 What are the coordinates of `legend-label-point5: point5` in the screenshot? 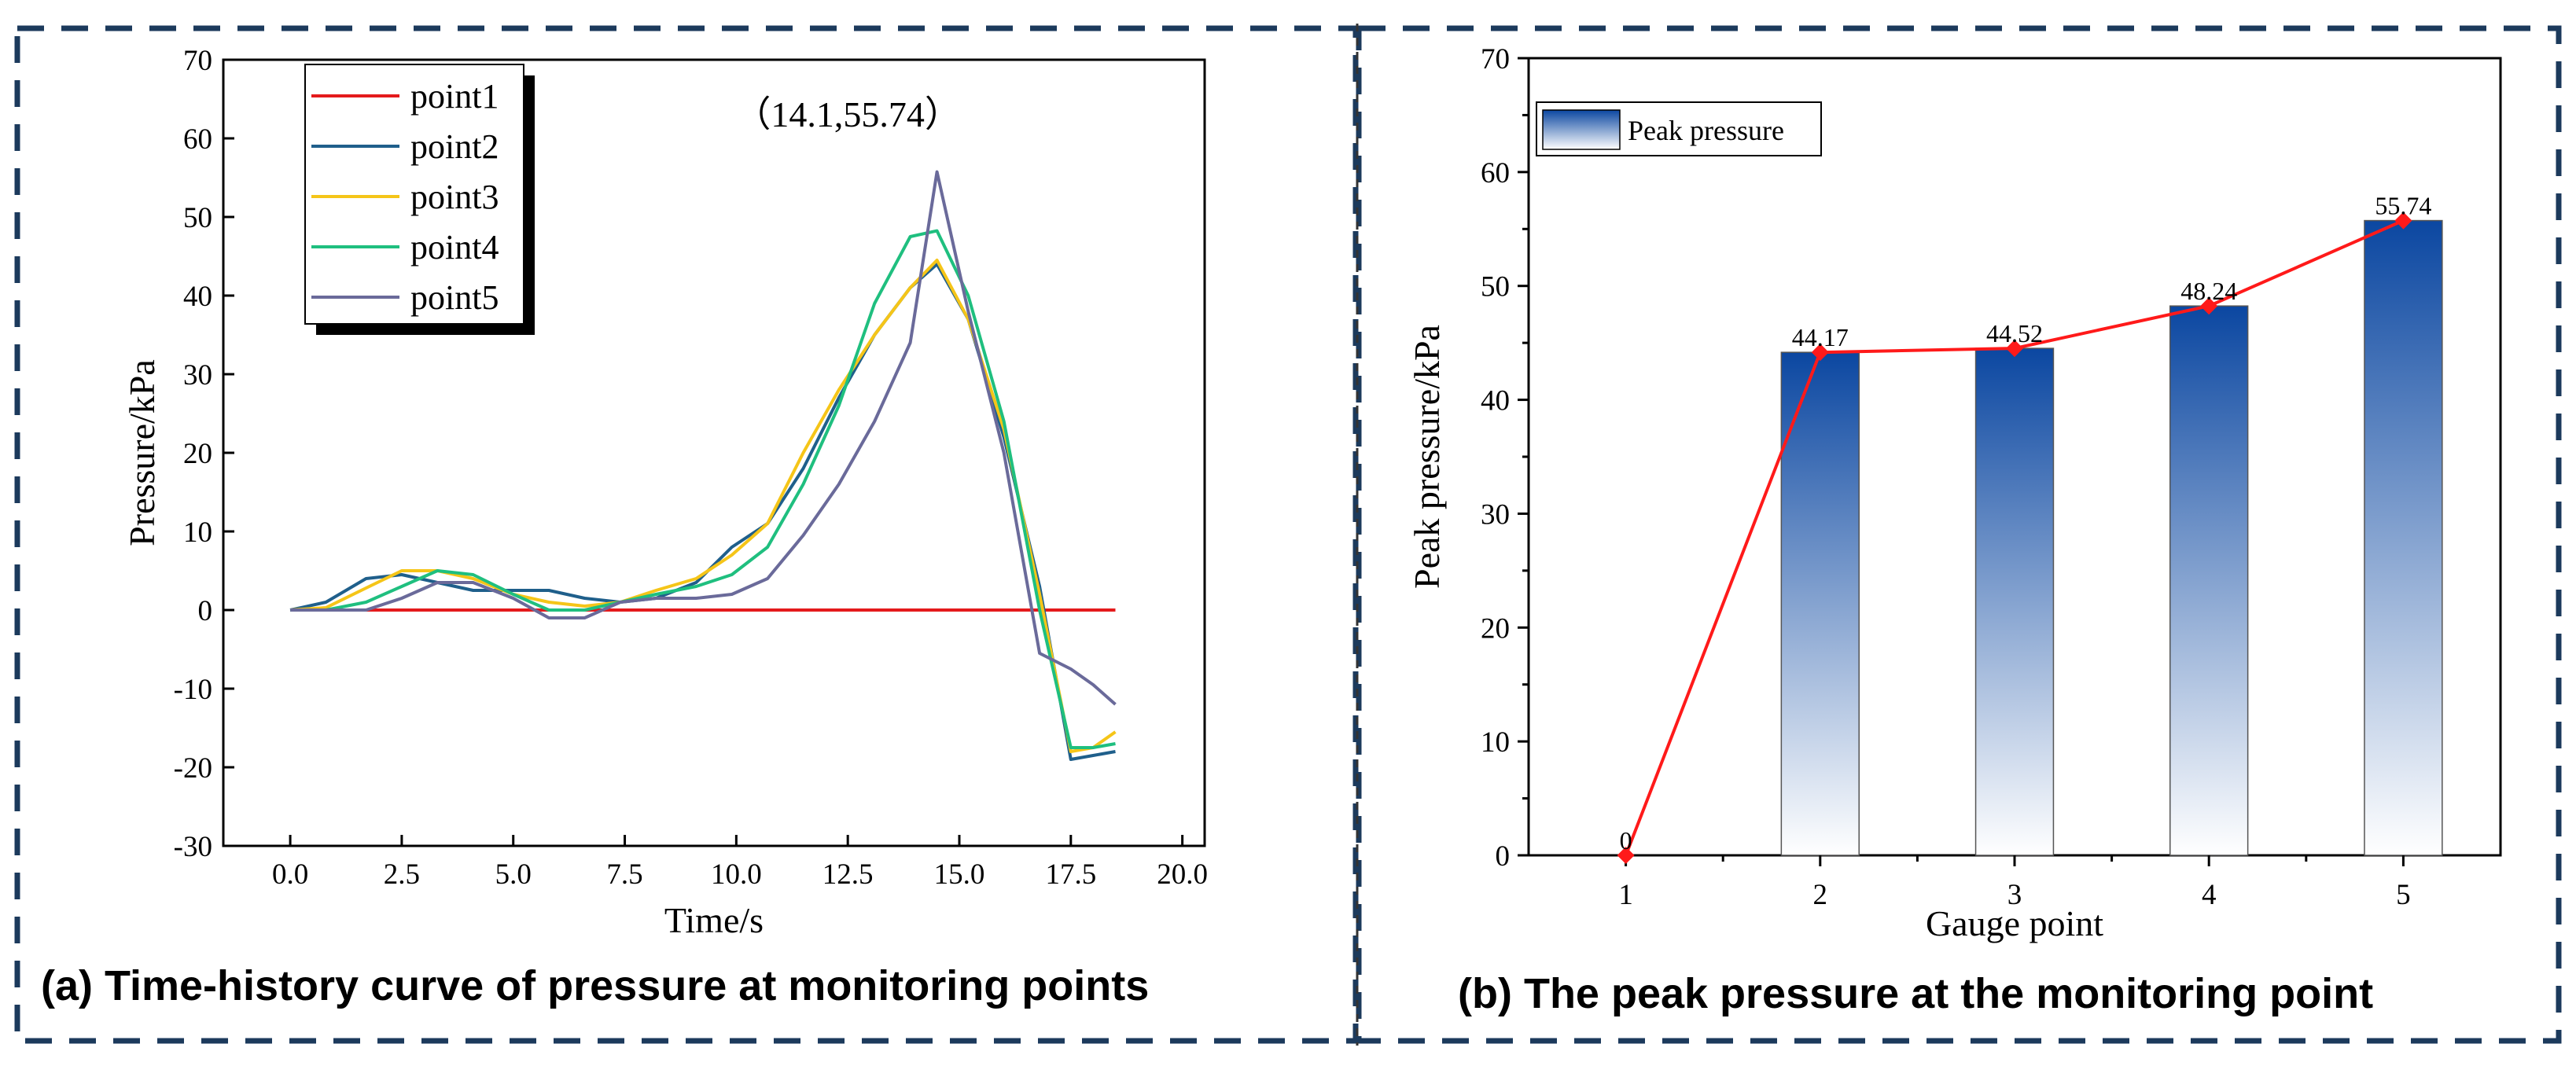 It's located at (455, 297).